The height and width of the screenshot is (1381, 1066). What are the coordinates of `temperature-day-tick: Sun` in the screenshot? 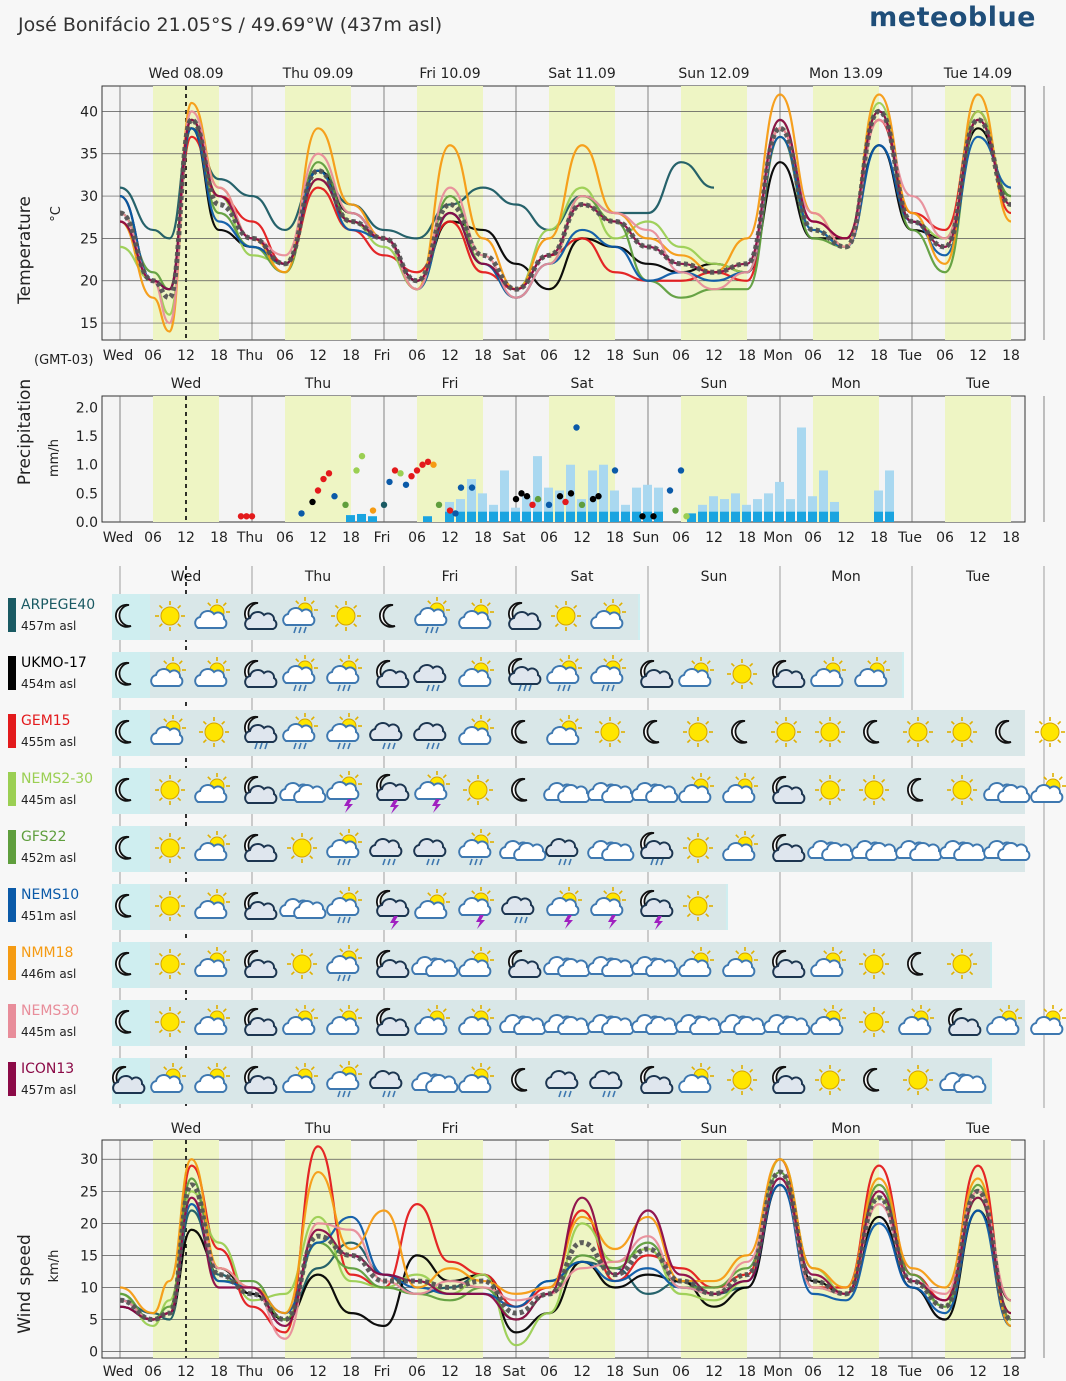 It's located at (646, 356).